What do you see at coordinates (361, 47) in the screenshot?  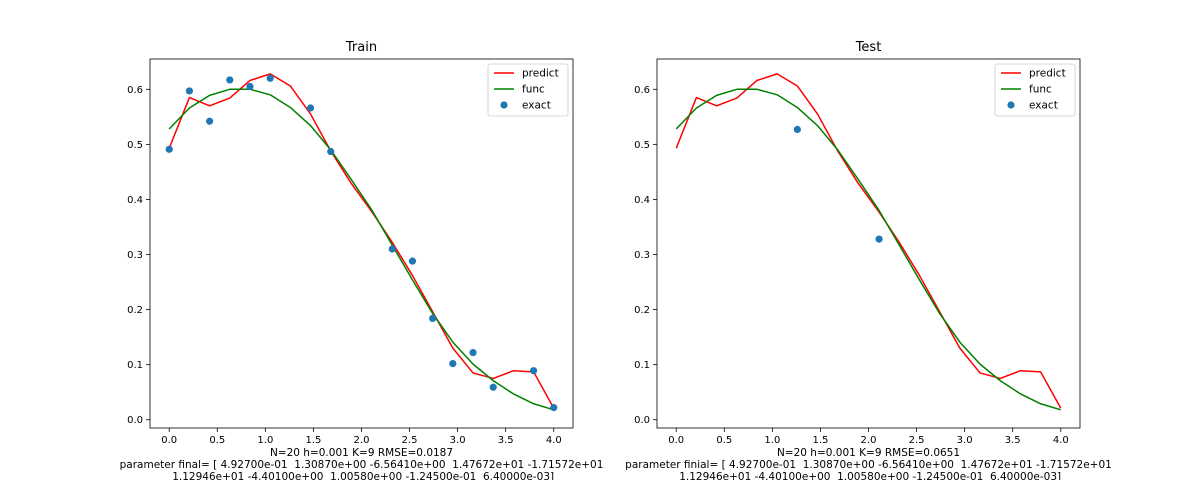 I see `chart-title: Train` at bounding box center [361, 47].